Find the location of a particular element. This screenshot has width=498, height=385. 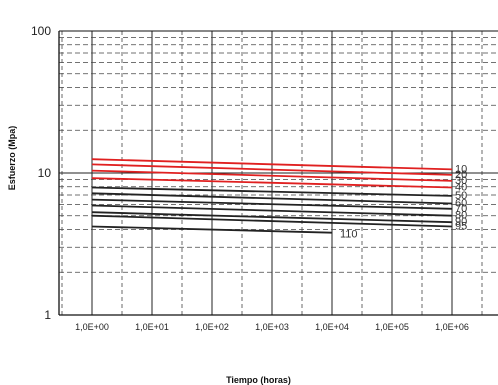

x-tick-label: 1,0E+05 is located at coordinates (392, 327).